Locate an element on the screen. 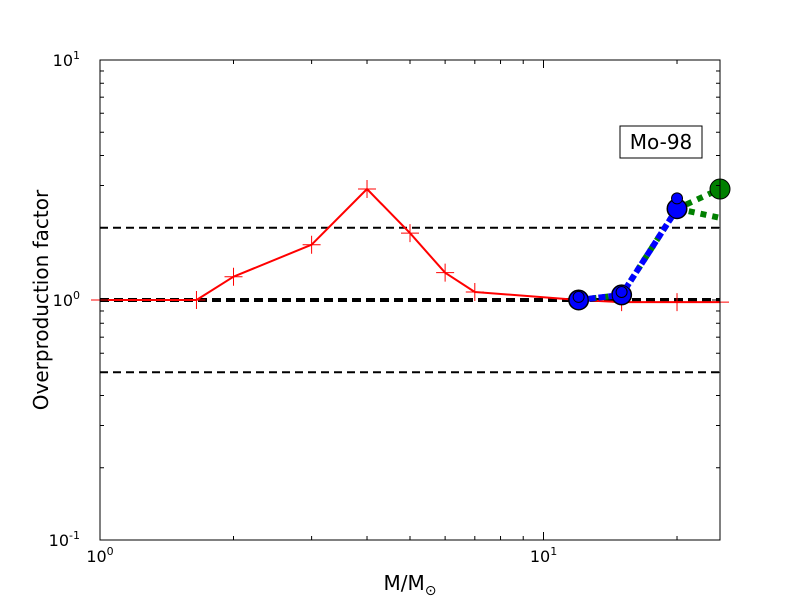 This screenshot has width=800, height=600. y-tick-label-exp: -1 is located at coordinates (74, 535).